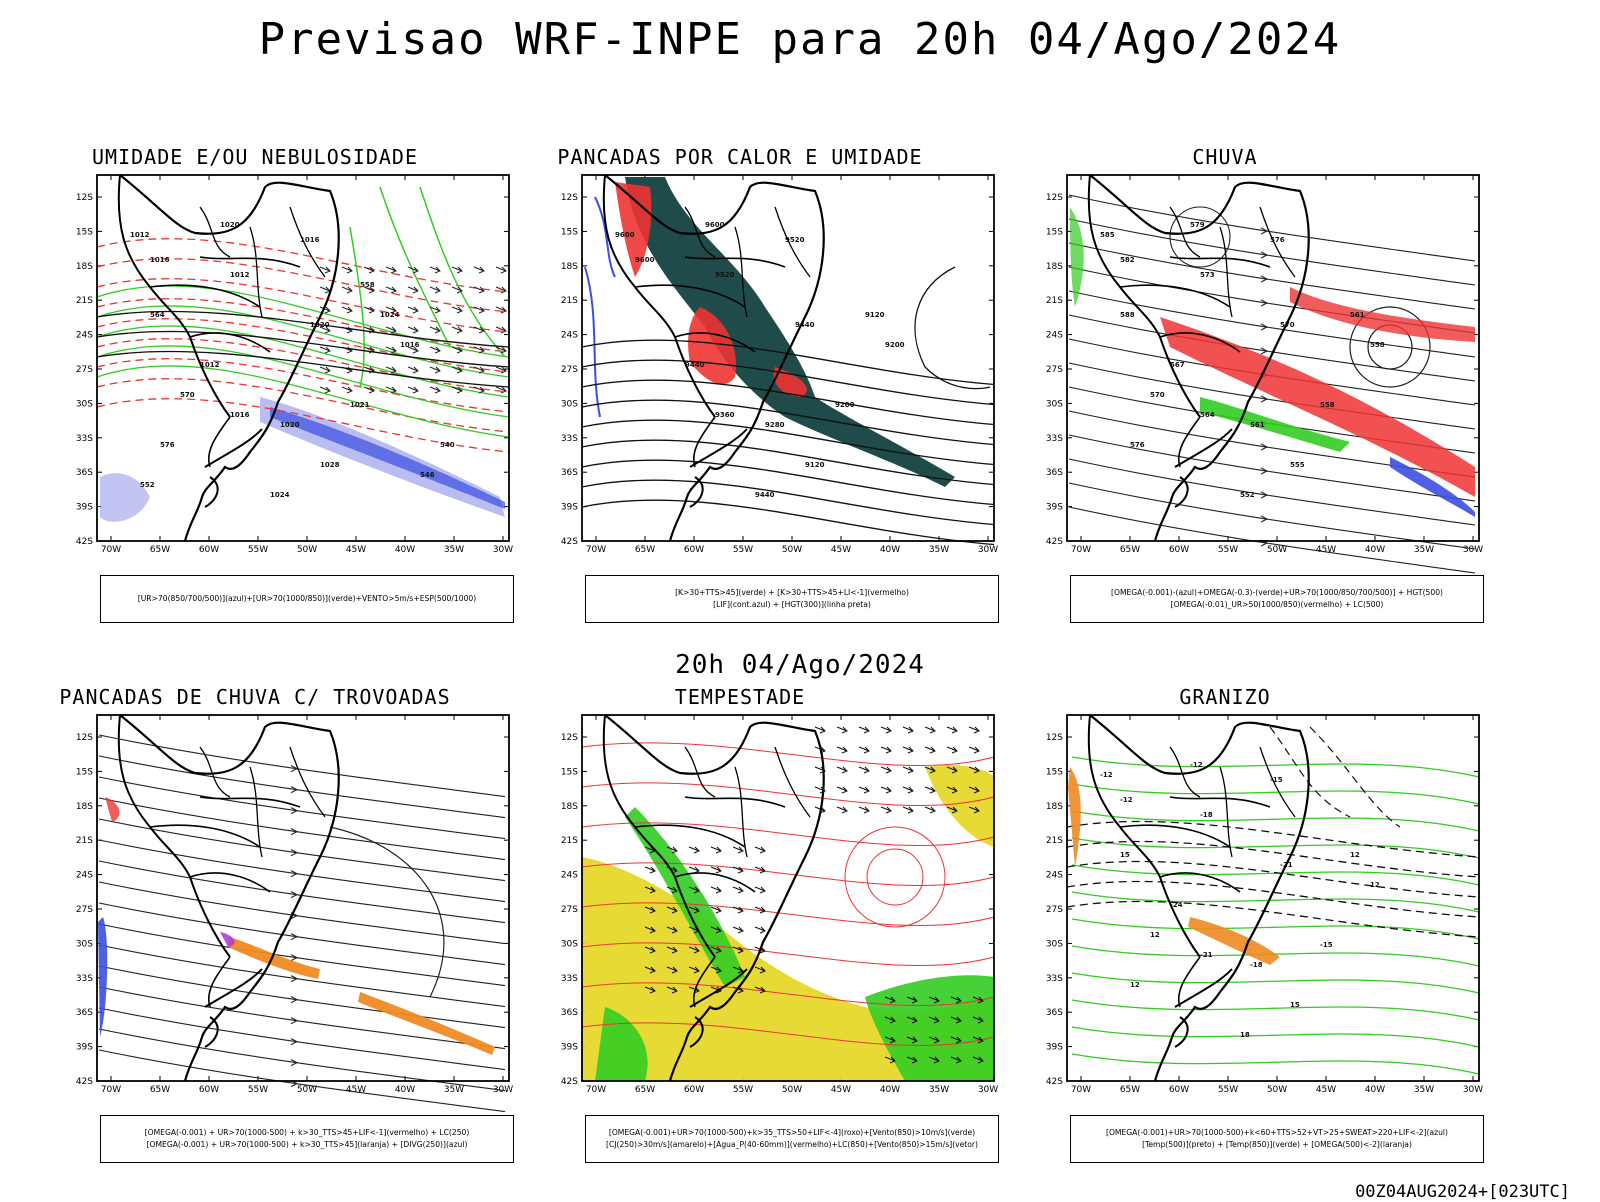  What do you see at coordinates (1206, 815) in the screenshot?
I see `contour-label: -18` at bounding box center [1206, 815].